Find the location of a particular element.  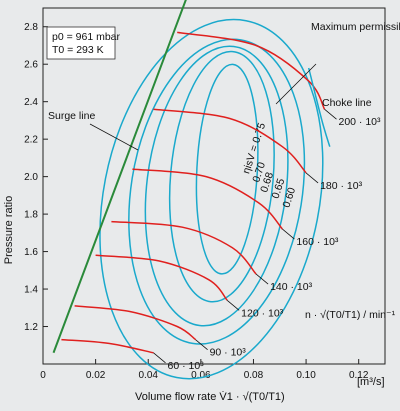

speed-parameter-label: n · √(T0/T1) / min⁻¹ is located at coordinates (350, 315).